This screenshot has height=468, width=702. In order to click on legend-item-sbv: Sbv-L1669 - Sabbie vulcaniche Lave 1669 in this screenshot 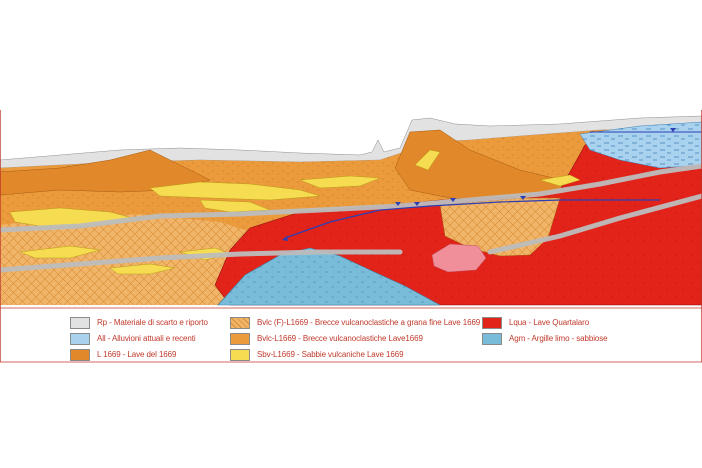, I will do `click(317, 354)`.